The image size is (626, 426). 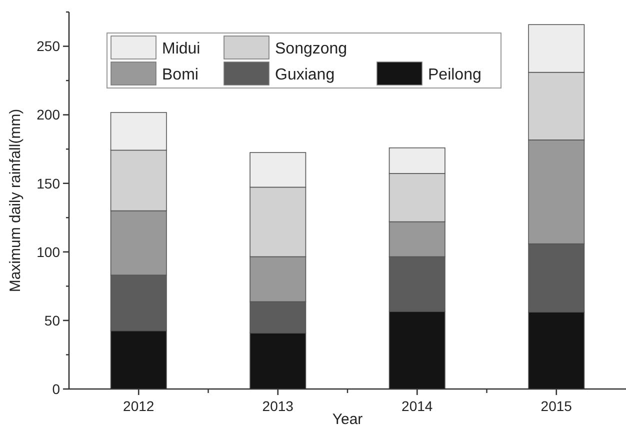 I want to click on legend-label: Peilong, so click(x=455, y=75).